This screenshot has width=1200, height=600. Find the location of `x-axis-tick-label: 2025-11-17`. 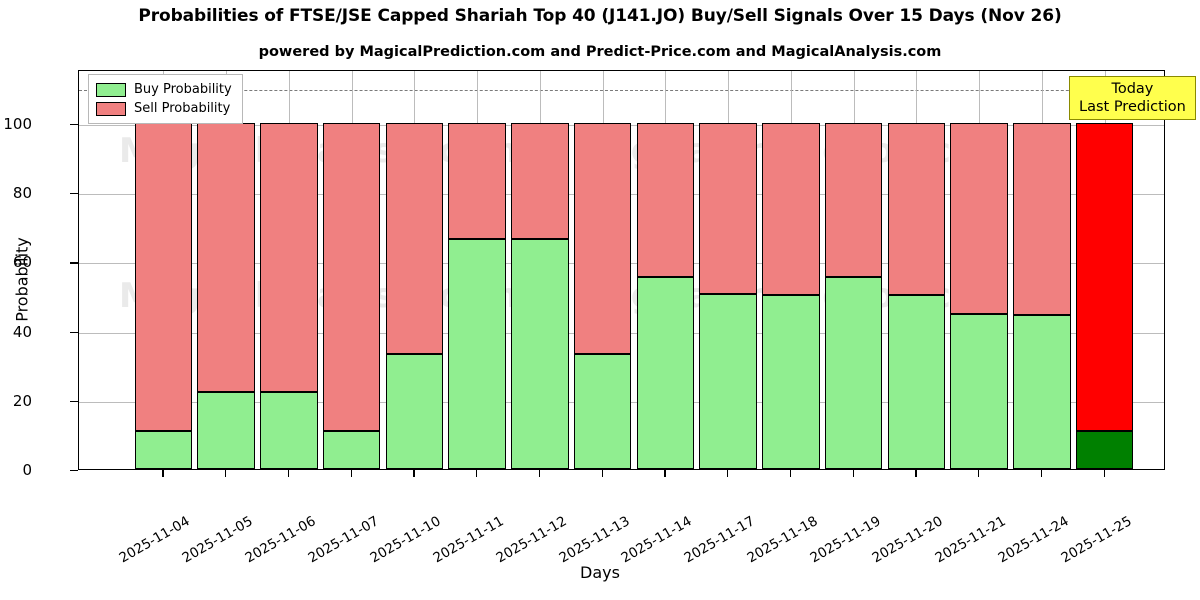

x-axis-tick-label: 2025-11-17 is located at coordinates (719, 540).